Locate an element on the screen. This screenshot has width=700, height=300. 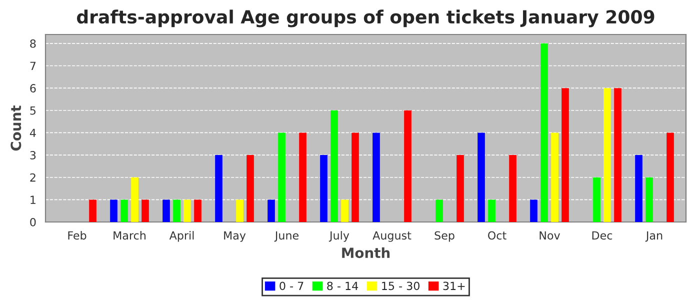
legend-label: 31+ is located at coordinates (454, 286).